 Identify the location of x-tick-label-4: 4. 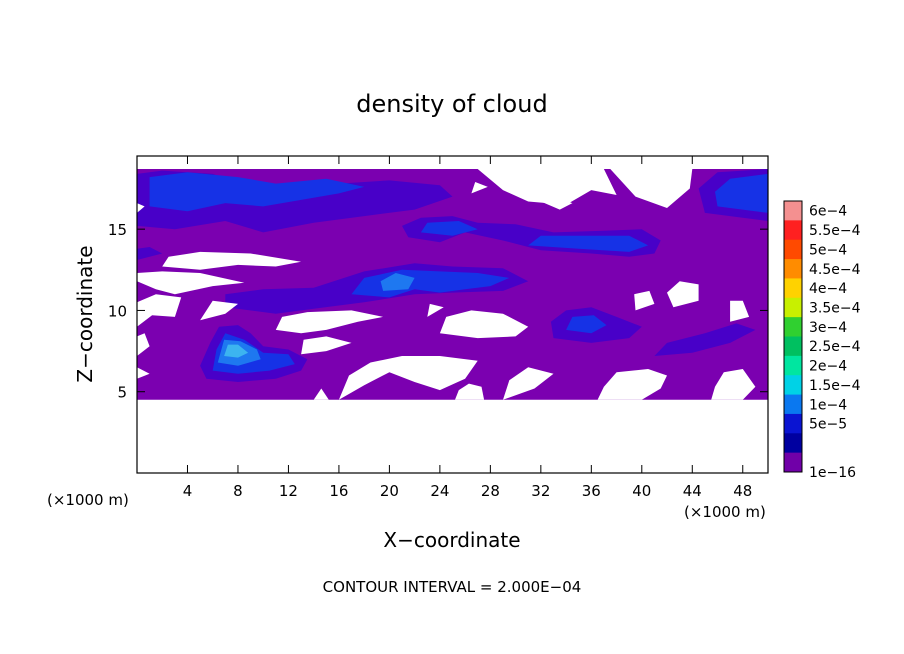
(188, 491).